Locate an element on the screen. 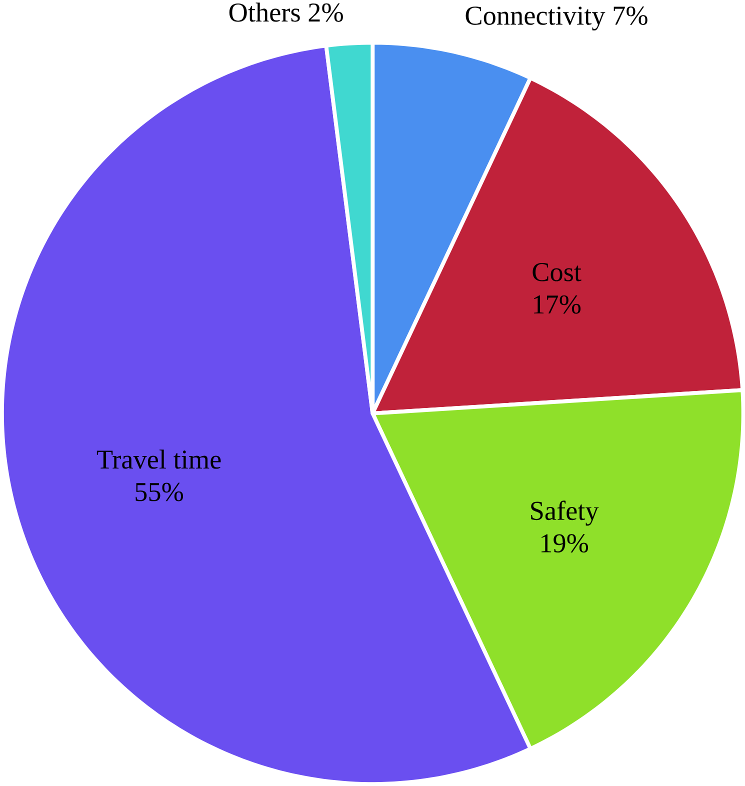 The image size is (745, 786). slice-label: Others is located at coordinates (264, 12).